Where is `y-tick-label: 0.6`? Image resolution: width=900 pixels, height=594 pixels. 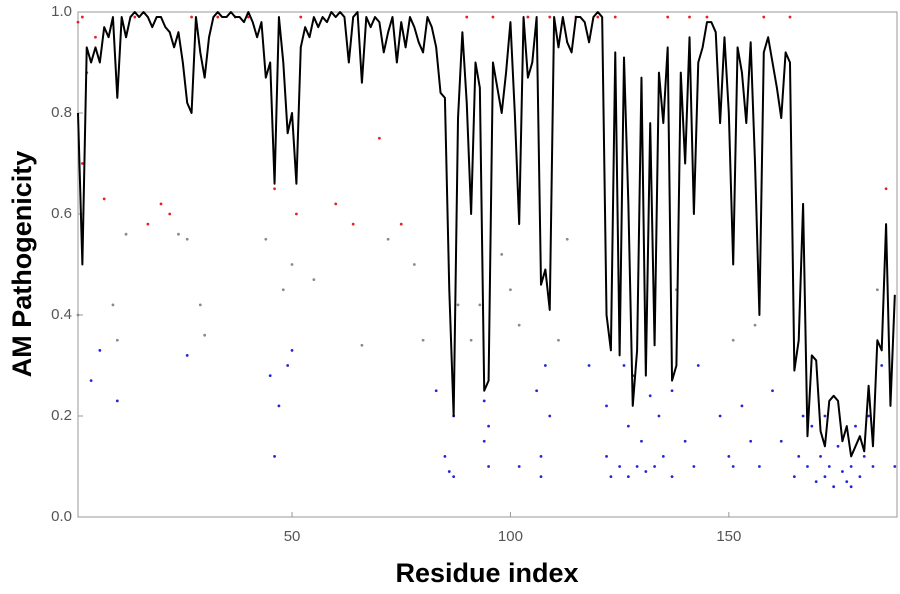
y-tick-label: 0.6 is located at coordinates (61, 213).